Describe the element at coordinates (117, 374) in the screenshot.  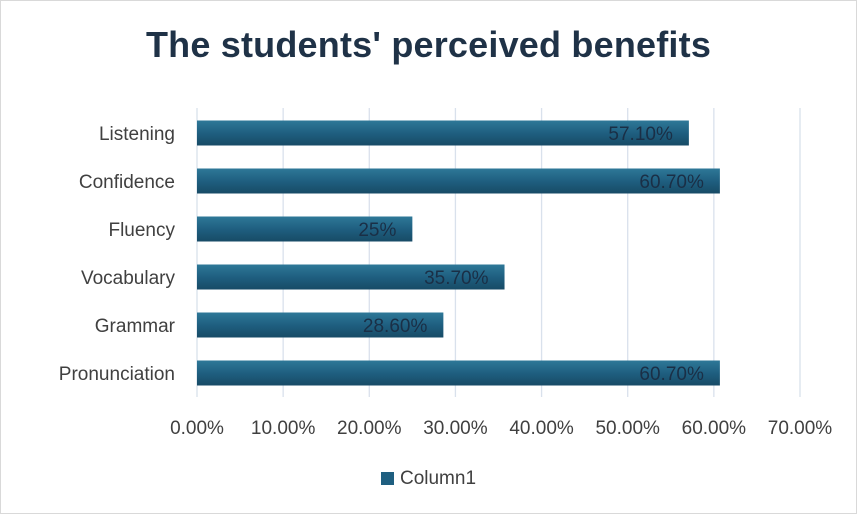
I see `category-label: Pronunciation` at that location.